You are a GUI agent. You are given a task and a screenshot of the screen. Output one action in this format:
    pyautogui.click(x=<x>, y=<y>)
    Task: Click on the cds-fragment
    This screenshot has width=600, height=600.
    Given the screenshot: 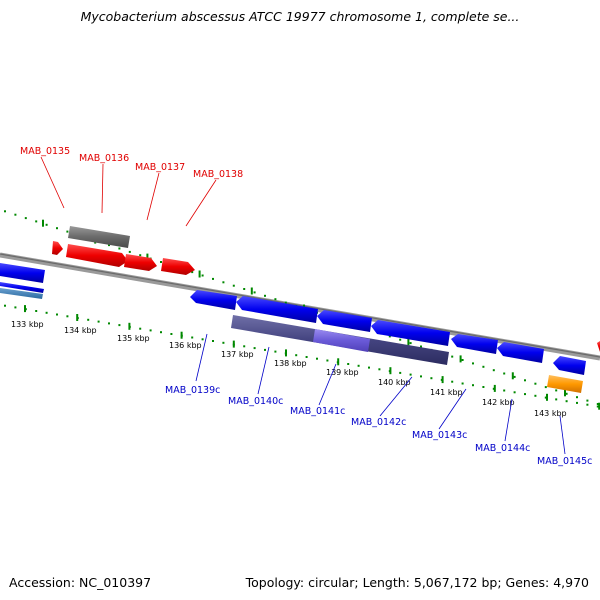 What is the action you would take?
    pyautogui.click(x=598, y=346)
    